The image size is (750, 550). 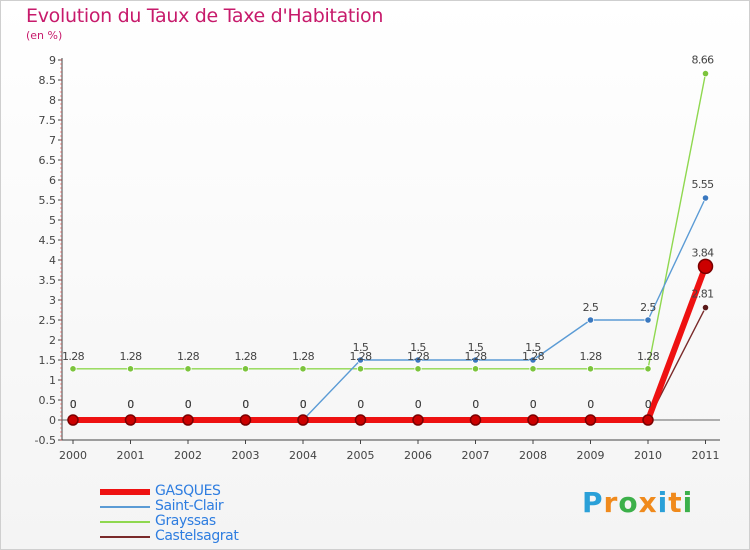 What do you see at coordinates (188, 491) in the screenshot?
I see `legend-label-gasques: GASQUES` at bounding box center [188, 491].